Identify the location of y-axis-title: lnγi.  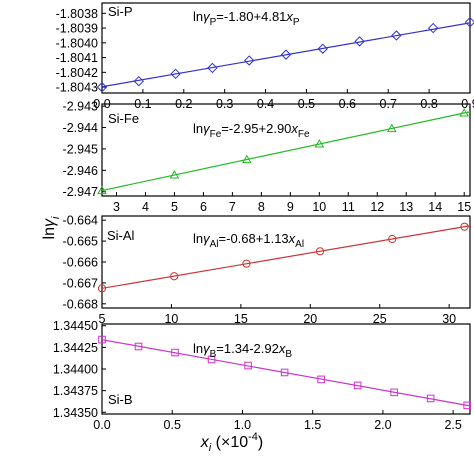
(51, 227).